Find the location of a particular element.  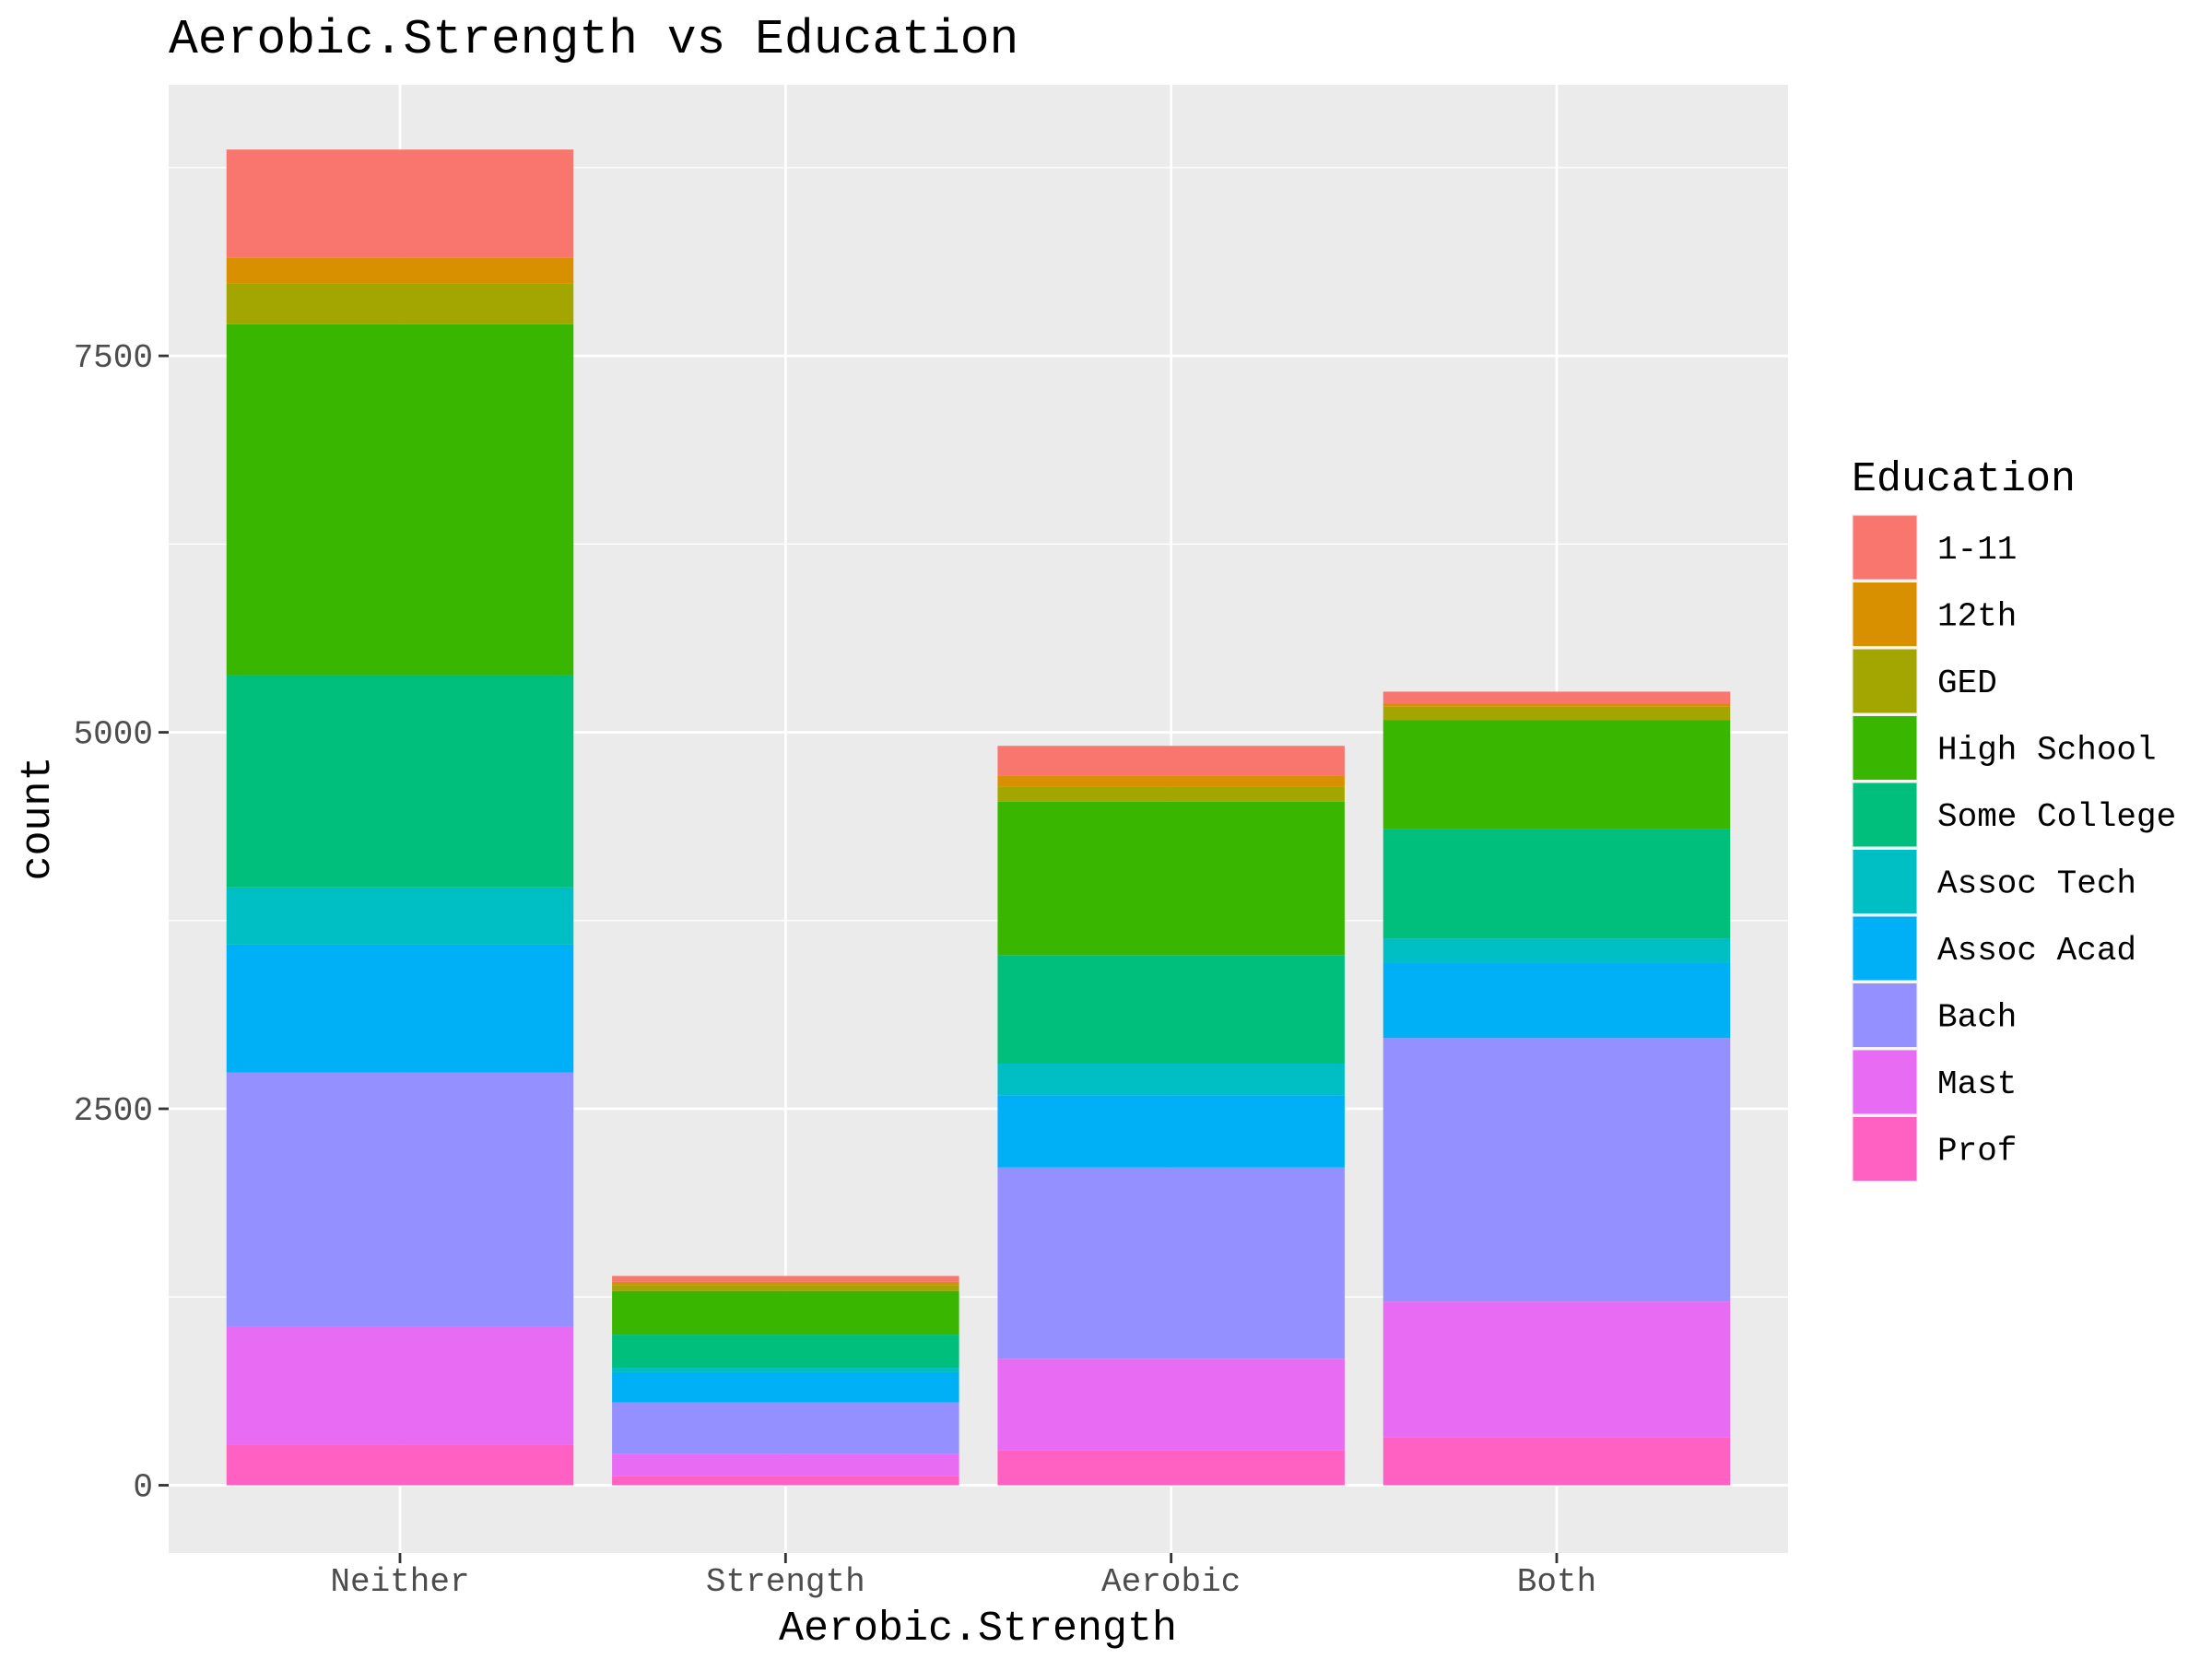

y-axis-title: count is located at coordinates (38, 818).